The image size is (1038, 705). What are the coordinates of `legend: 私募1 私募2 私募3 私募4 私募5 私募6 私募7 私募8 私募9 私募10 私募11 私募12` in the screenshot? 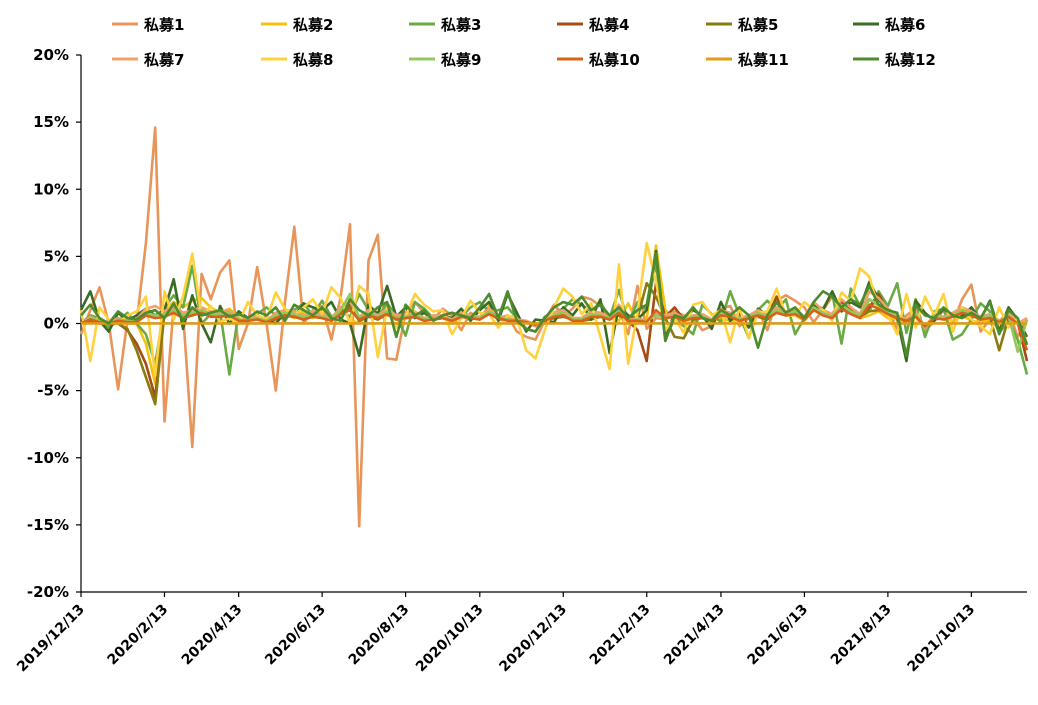 It's located at (524, 42).